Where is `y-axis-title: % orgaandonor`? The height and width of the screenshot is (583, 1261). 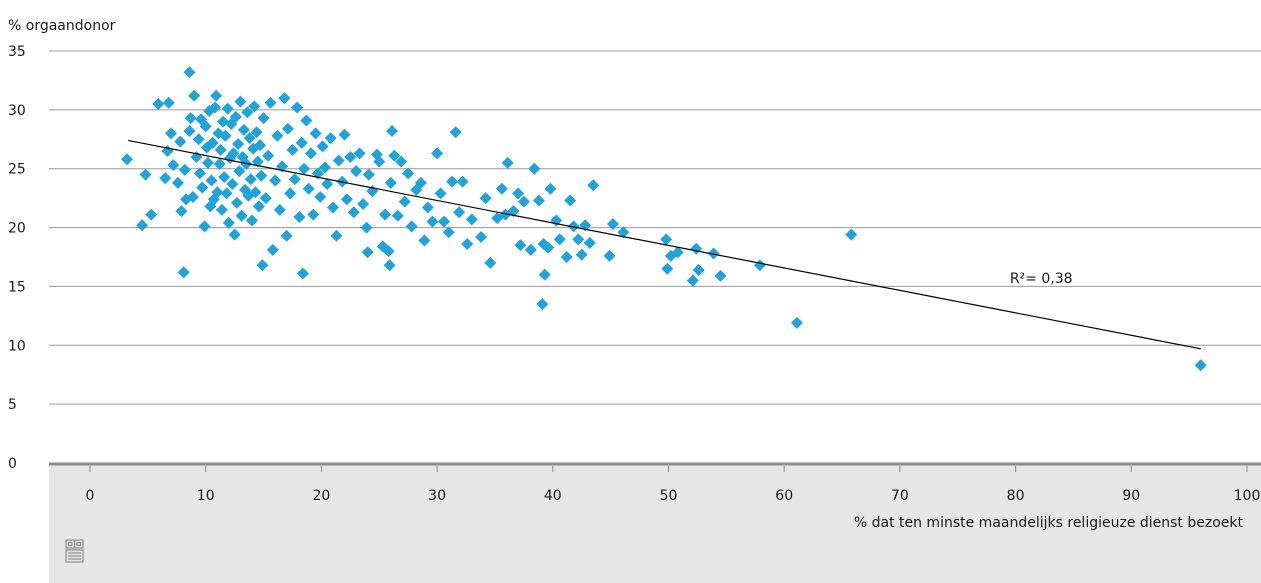
y-axis-title: % orgaandonor is located at coordinates (62, 26).